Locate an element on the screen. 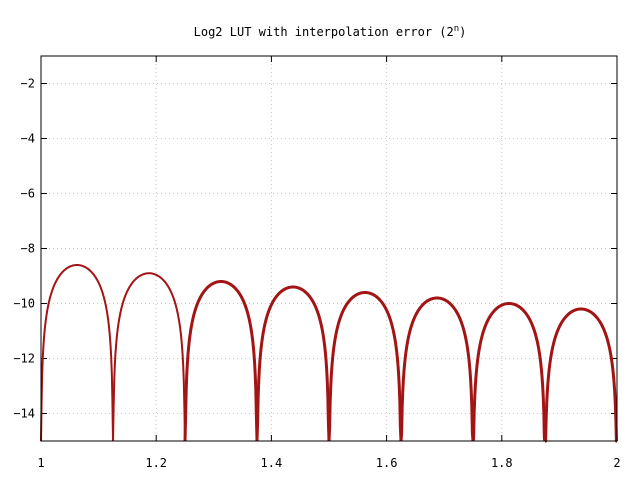 The width and height of the screenshot is (640, 484). chart-title: Log2 LUT with interpolation error (2n) is located at coordinates (330, 31).